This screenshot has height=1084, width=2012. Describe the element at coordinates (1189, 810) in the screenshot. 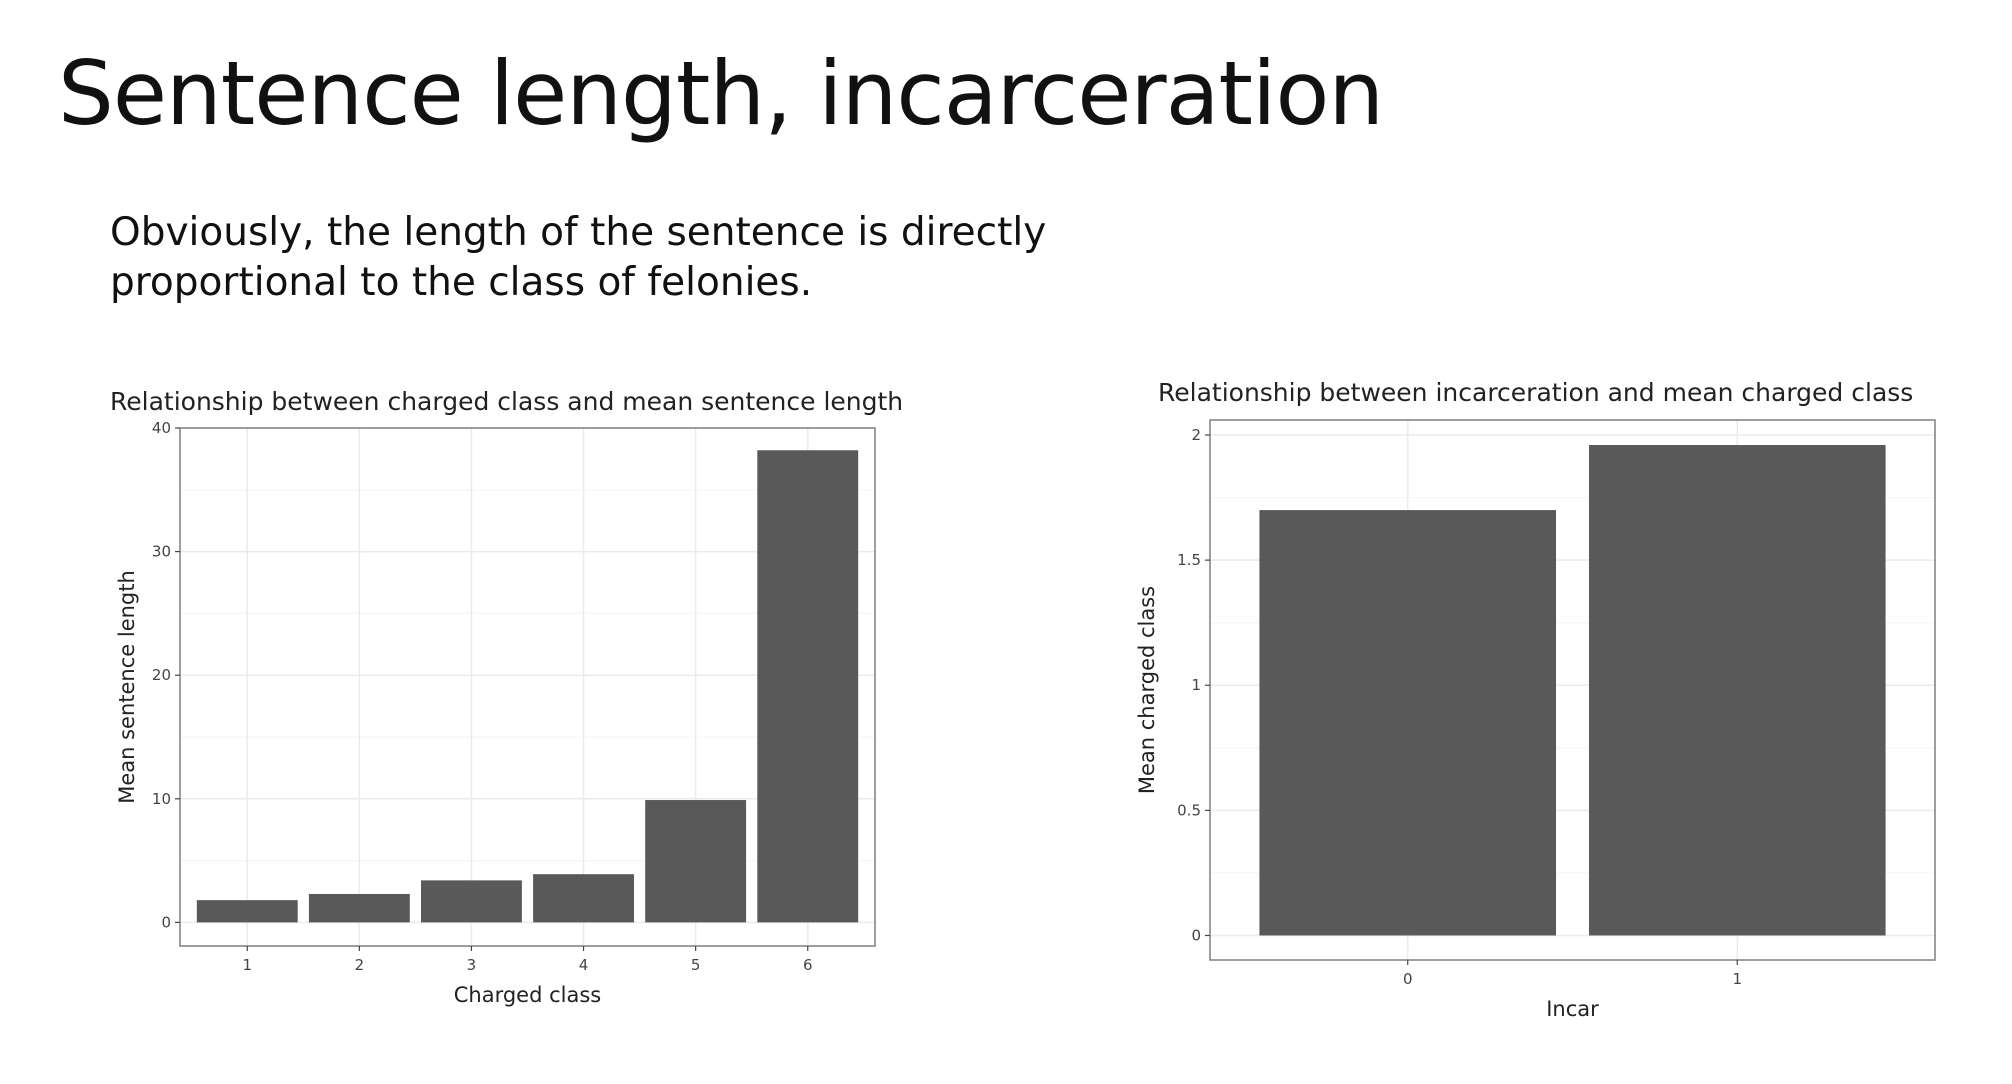

I see `chart2-ytick-label: 0.5` at that location.